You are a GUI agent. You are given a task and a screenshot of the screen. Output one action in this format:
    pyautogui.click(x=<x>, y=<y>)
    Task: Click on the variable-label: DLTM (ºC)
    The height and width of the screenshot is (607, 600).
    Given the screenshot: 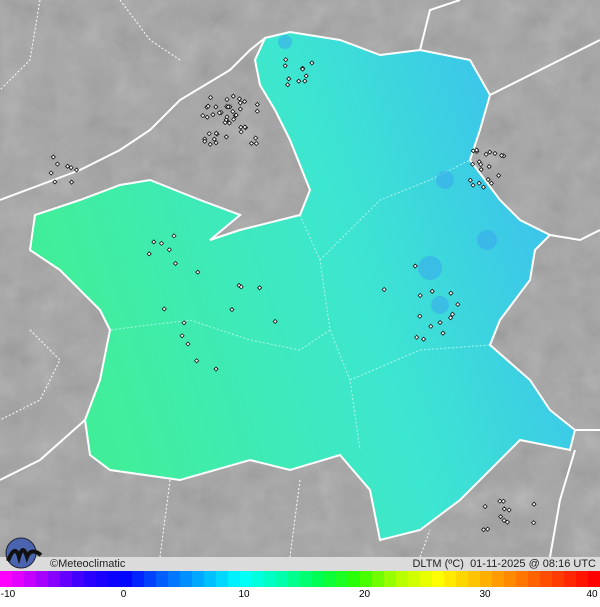 What is the action you would take?
    pyautogui.click(x=438, y=564)
    